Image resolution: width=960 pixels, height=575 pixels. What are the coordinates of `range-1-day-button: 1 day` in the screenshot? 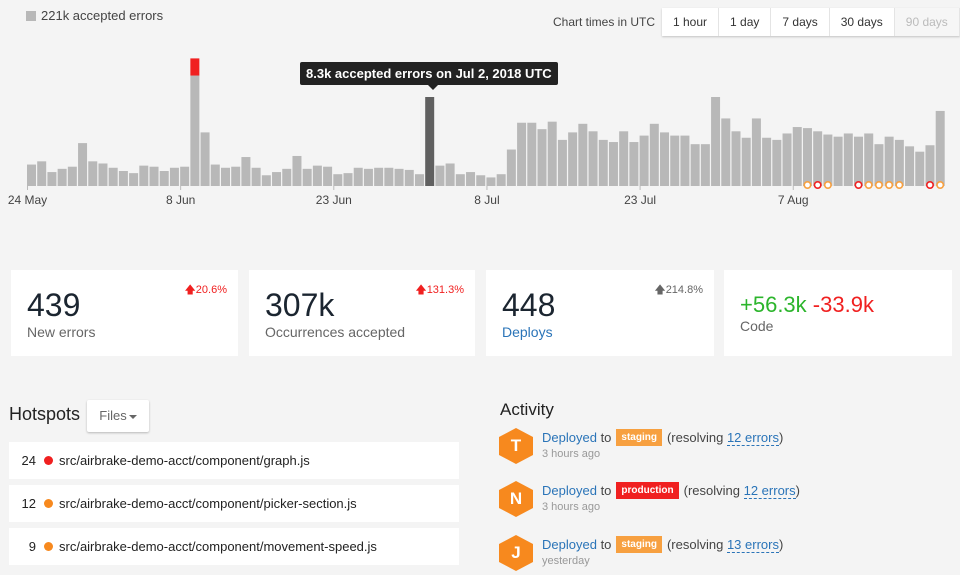 It's located at (745, 22).